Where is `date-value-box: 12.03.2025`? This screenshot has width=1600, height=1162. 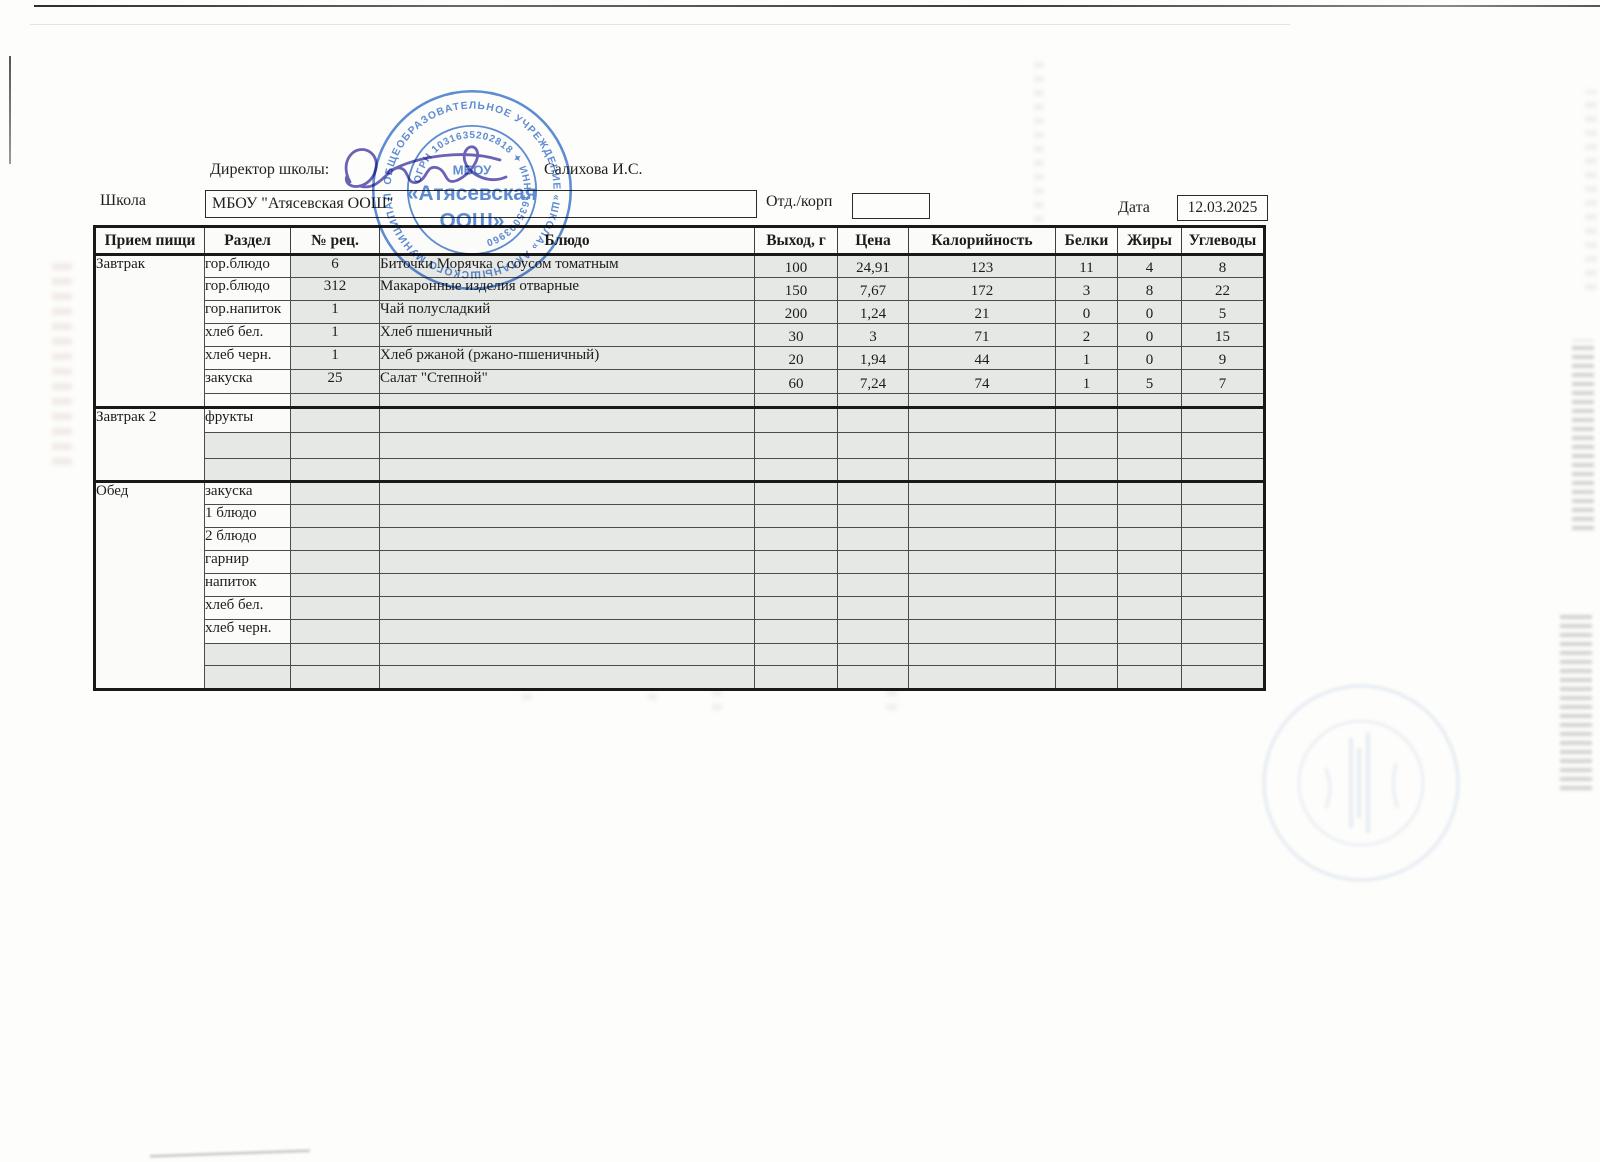 date-value-box: 12.03.2025 is located at coordinates (1222, 208).